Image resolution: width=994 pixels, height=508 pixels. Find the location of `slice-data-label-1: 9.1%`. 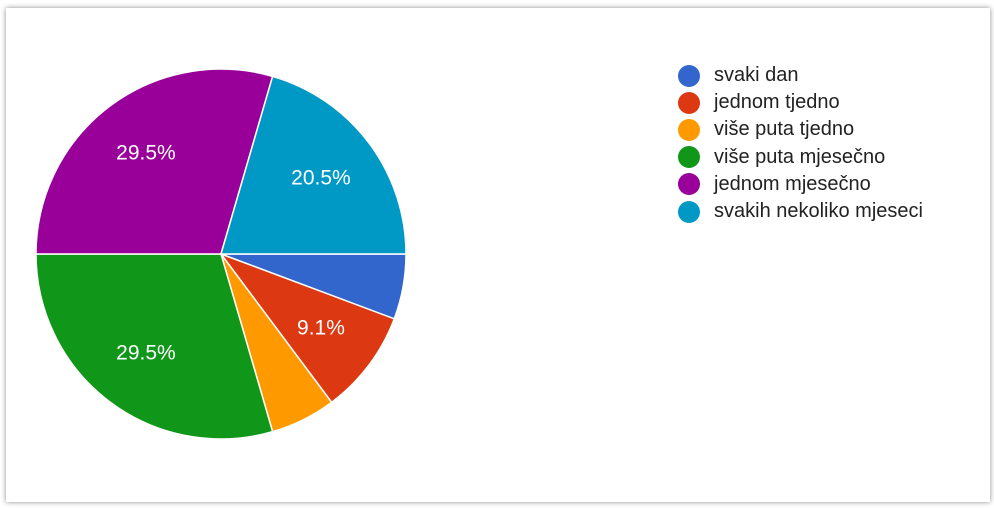

slice-data-label-1: 9.1% is located at coordinates (321, 328).